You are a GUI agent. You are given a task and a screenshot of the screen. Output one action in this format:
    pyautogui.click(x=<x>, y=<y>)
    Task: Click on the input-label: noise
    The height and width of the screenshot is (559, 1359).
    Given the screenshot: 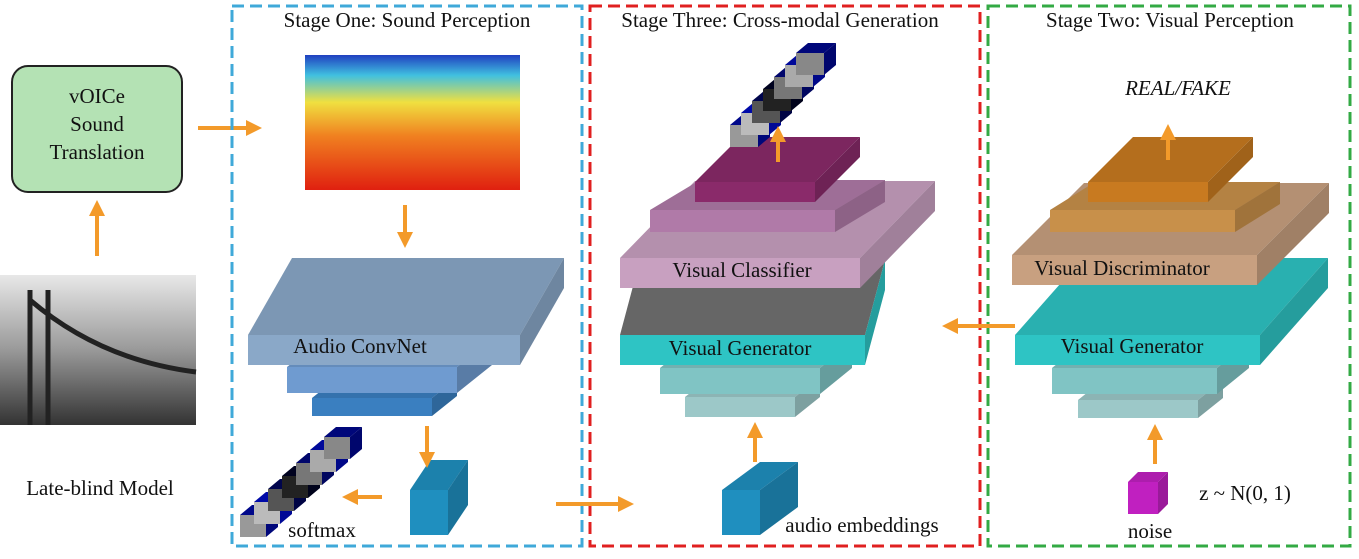 What is the action you would take?
    pyautogui.click(x=1150, y=531)
    